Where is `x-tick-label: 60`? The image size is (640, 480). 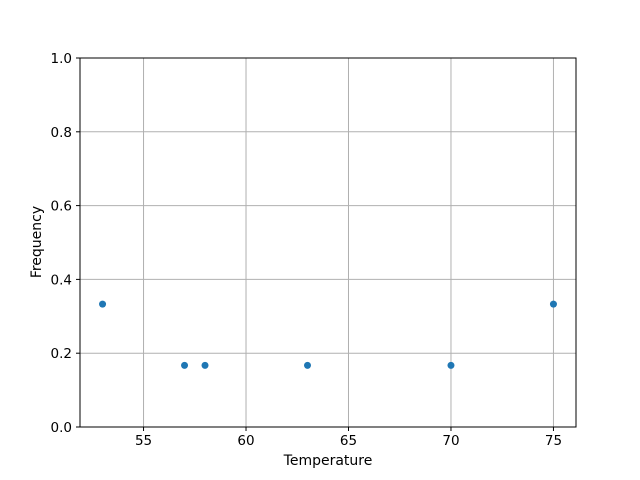 x-tick-label: 60 is located at coordinates (245, 441).